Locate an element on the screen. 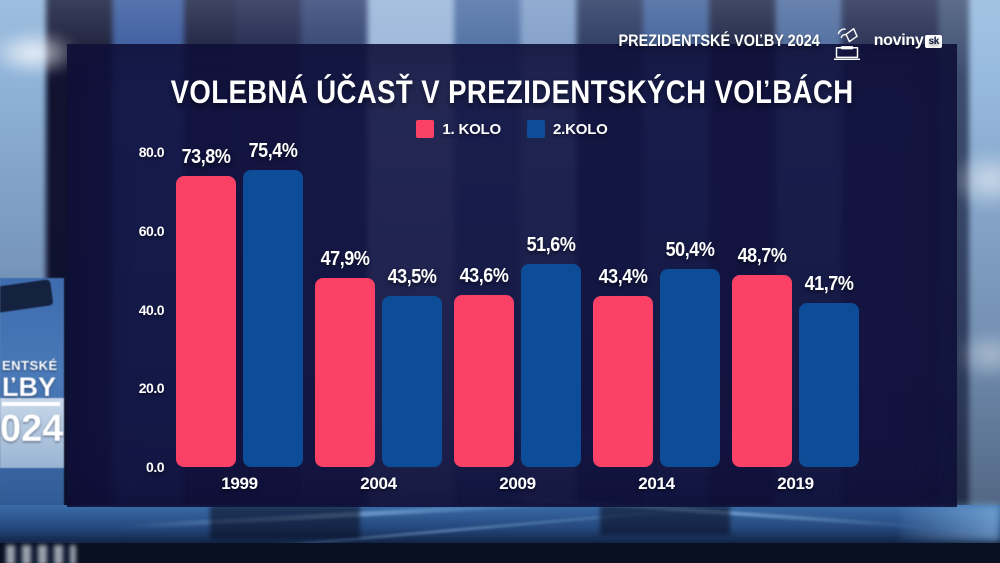 The height and width of the screenshot is (563, 1000). value-label-round2-2019: 41,7% is located at coordinates (829, 283).